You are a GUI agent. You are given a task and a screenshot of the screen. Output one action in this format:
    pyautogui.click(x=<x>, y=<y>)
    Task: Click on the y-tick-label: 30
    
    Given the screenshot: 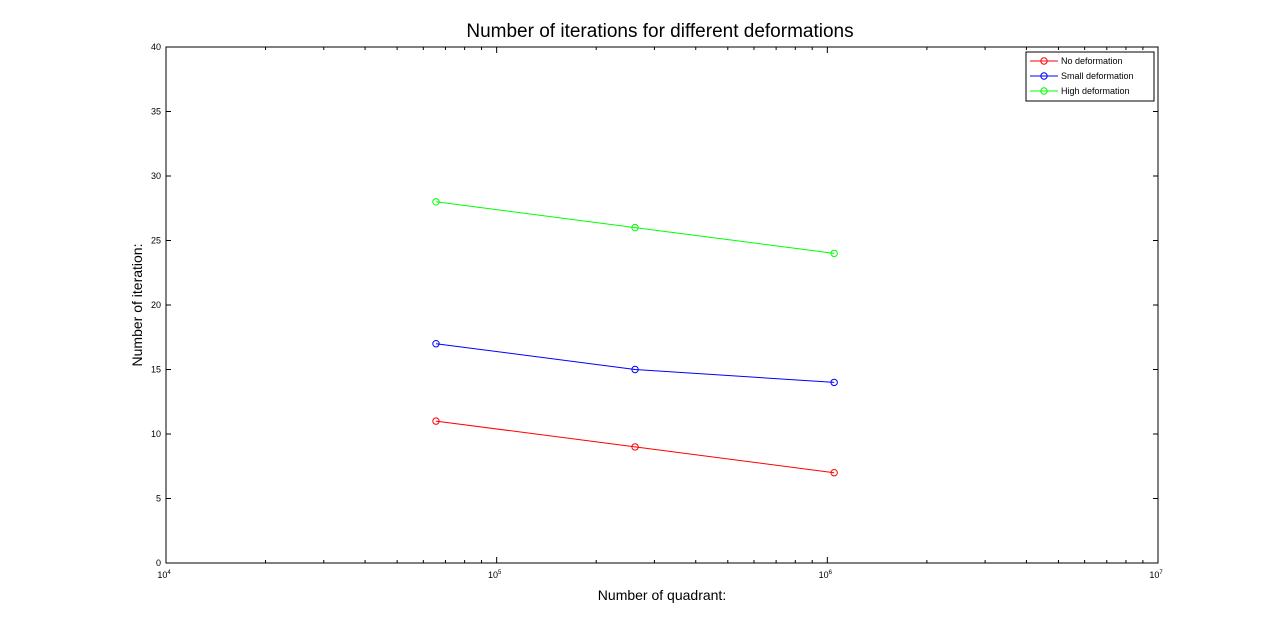 What is the action you would take?
    pyautogui.click(x=156, y=176)
    